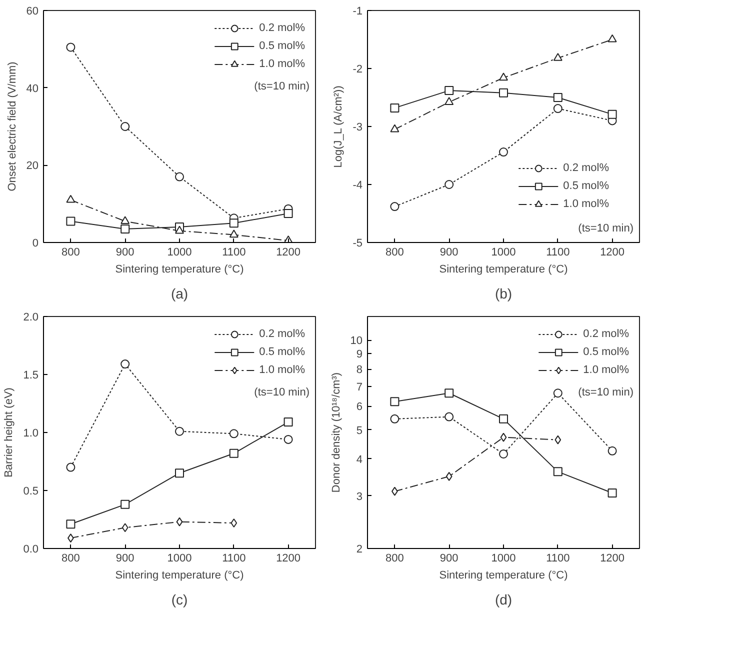 The image size is (750, 659). Describe the element at coordinates (359, 407) in the screenshot. I see `y-tick-label: 6` at that location.